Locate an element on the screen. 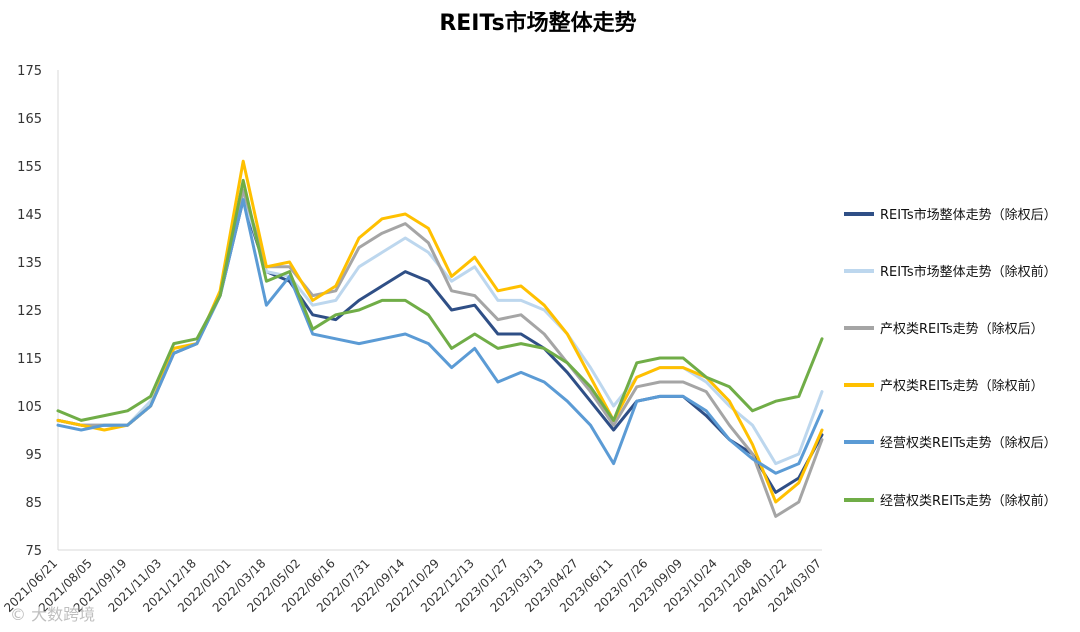 Image resolution: width=1080 pixels, height=632 pixels. y-tick-label: 75 is located at coordinates (33, 551).